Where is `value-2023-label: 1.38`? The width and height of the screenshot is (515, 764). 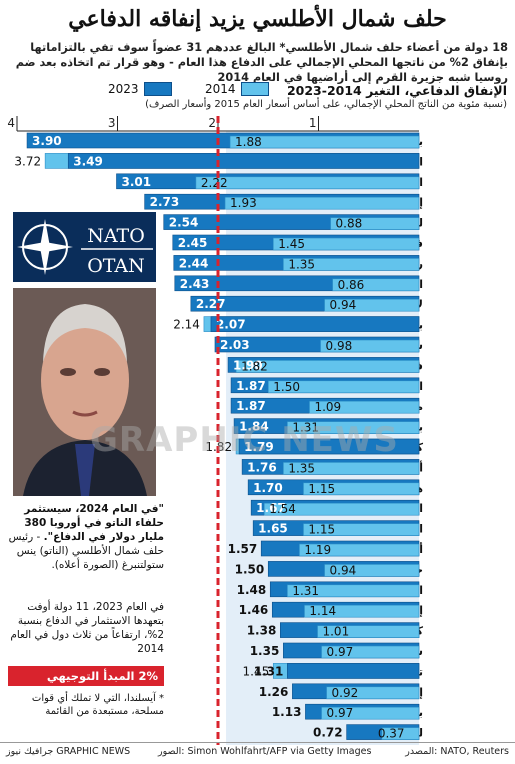
value-2023-label: 1.38 is located at coordinates (262, 631).